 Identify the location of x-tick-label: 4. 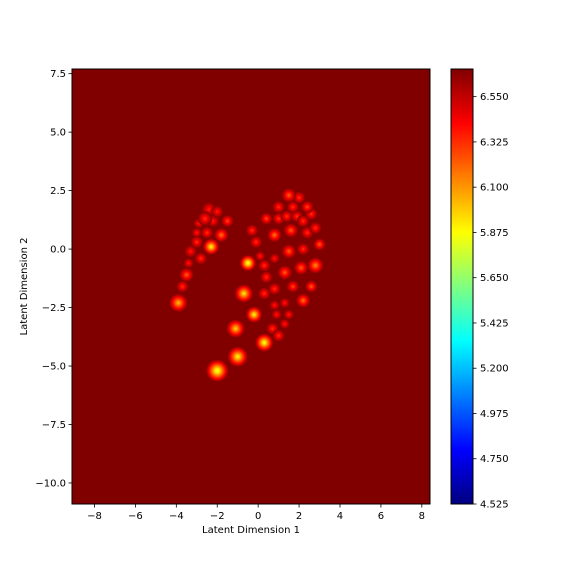
(340, 516).